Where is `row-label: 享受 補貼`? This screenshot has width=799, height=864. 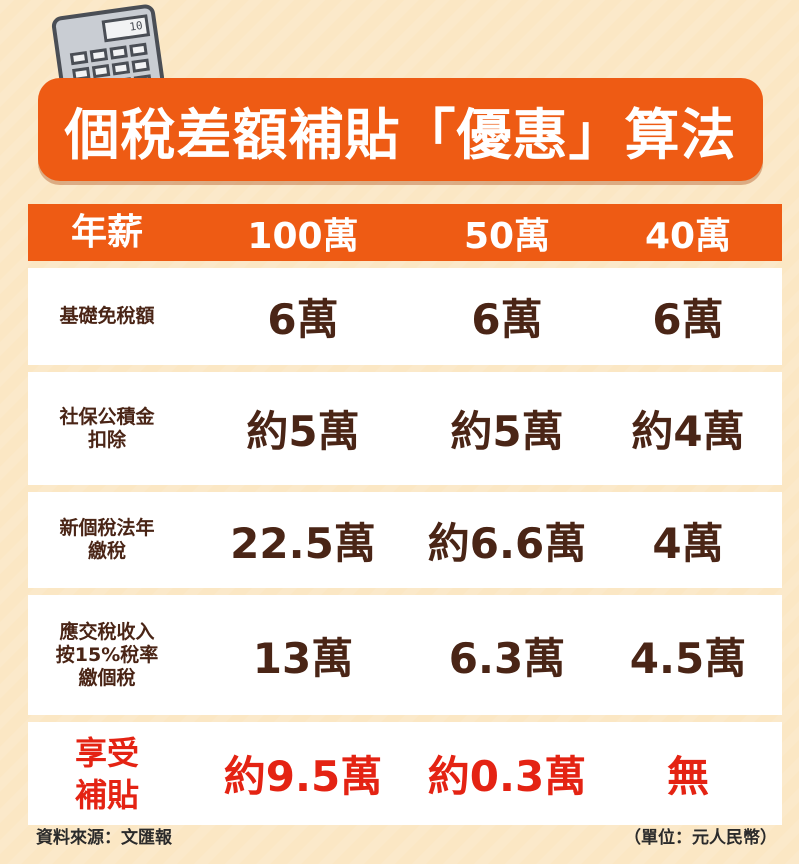 row-label: 享受 補貼 is located at coordinates (106, 773).